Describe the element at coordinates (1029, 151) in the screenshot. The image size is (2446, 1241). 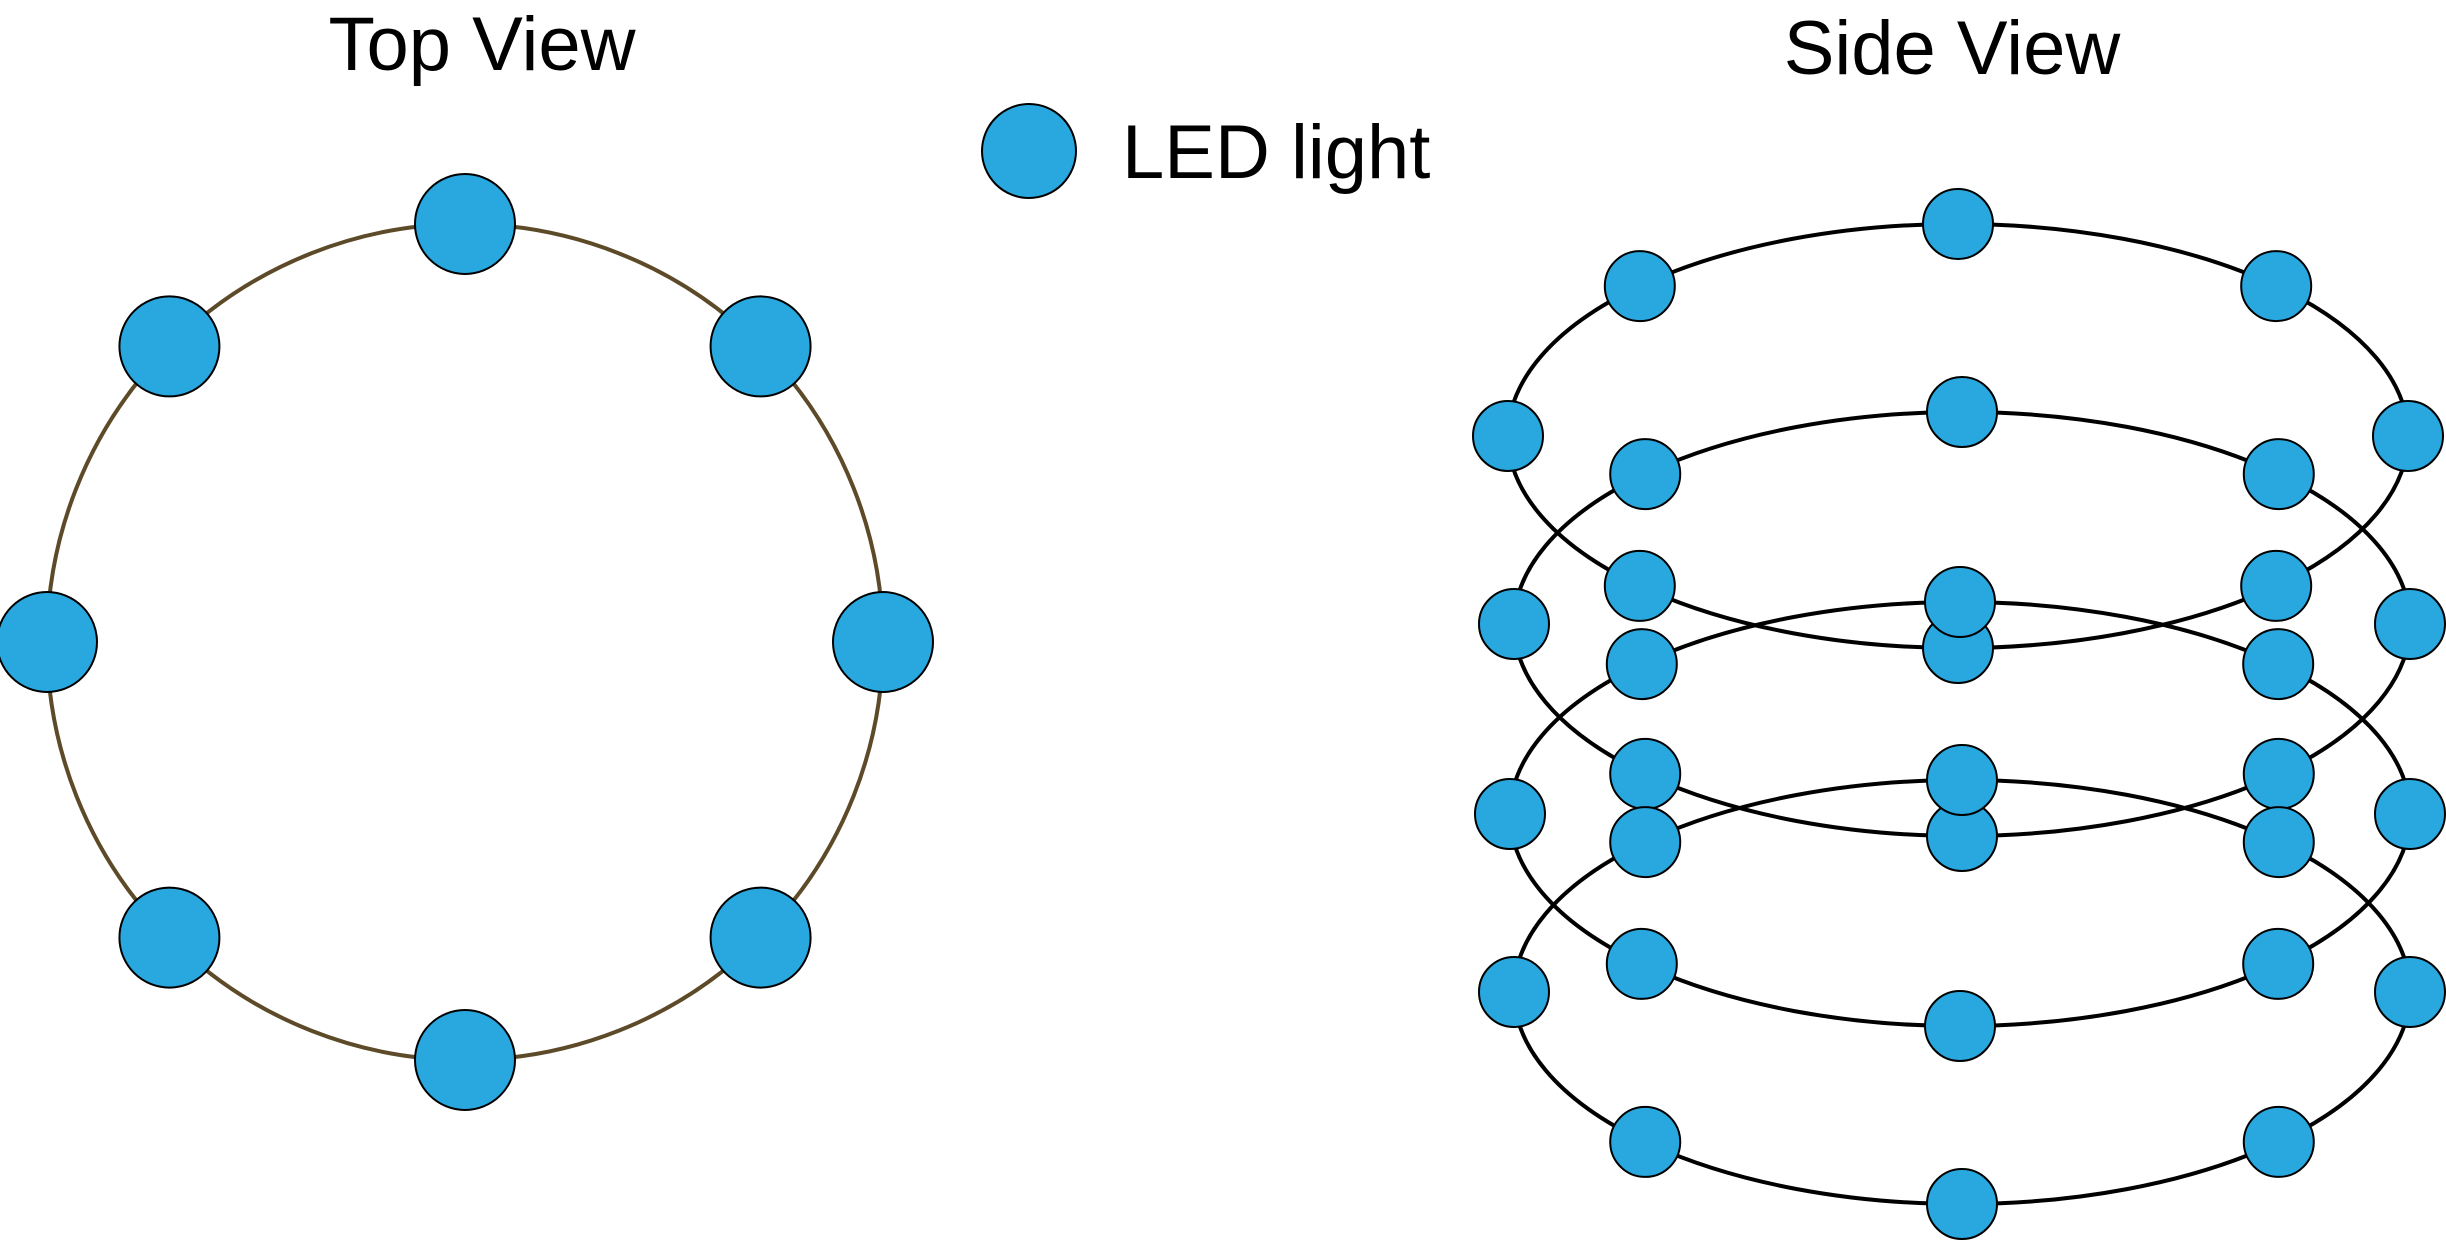
I see `legend-led-icon` at that location.